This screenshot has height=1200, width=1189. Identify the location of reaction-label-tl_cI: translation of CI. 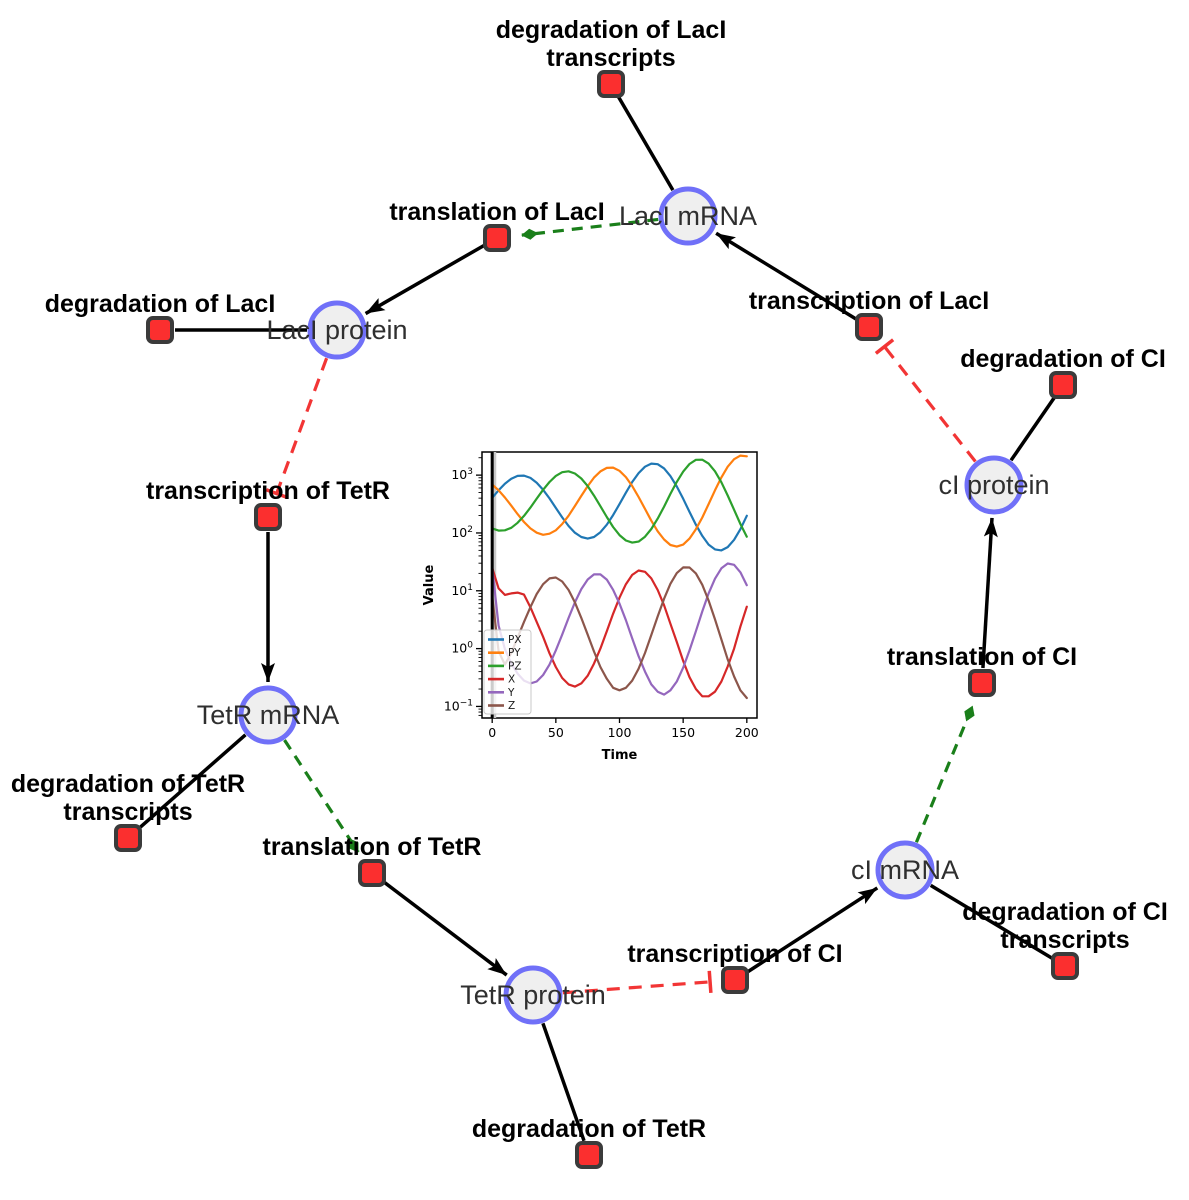
(982, 657).